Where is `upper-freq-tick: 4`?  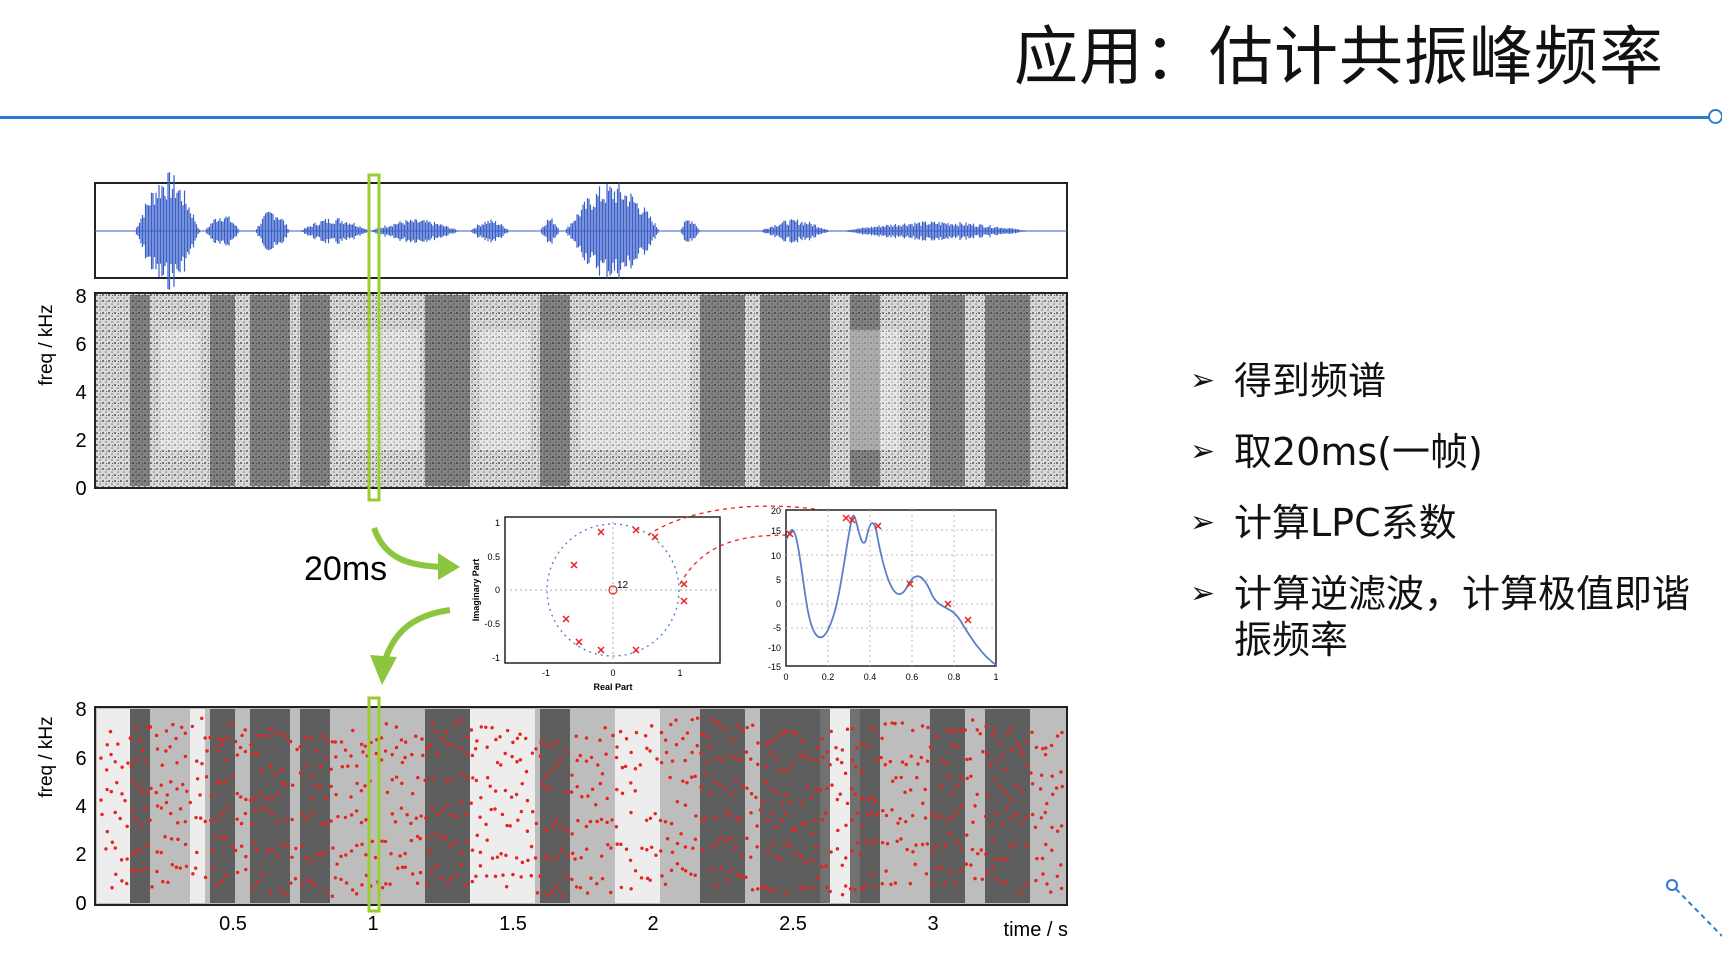 upper-freq-tick: 4 is located at coordinates (80, 393).